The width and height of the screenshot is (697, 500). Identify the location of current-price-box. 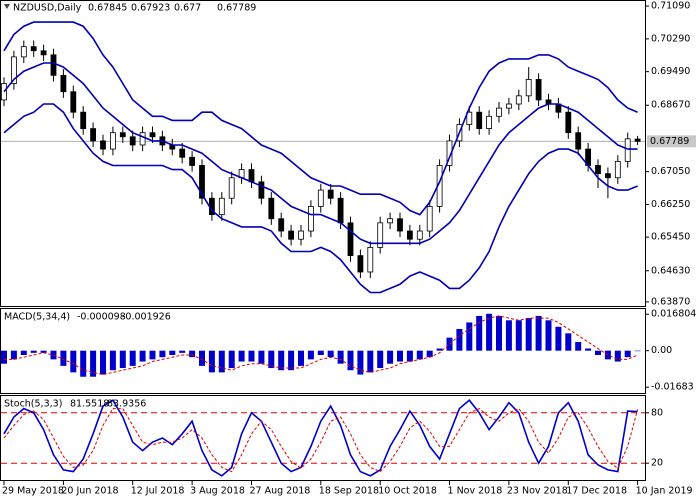
(671, 141).